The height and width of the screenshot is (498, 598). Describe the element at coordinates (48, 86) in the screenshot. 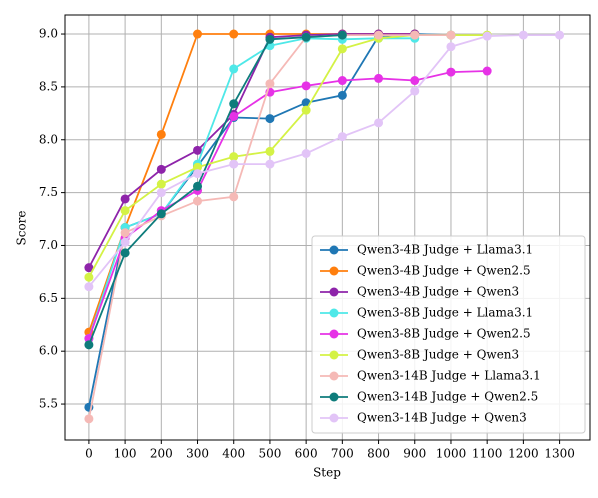

I see `y-tick-label: 8.5` at that location.